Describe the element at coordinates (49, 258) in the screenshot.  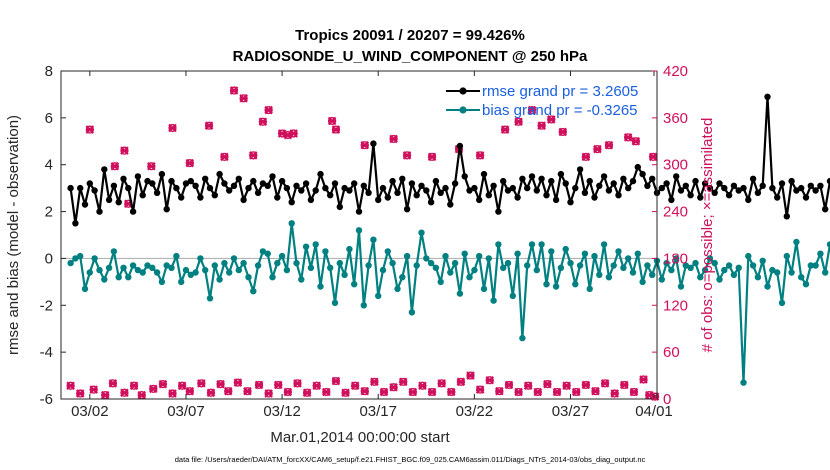
I see `y-left-tick-label: 0` at that location.